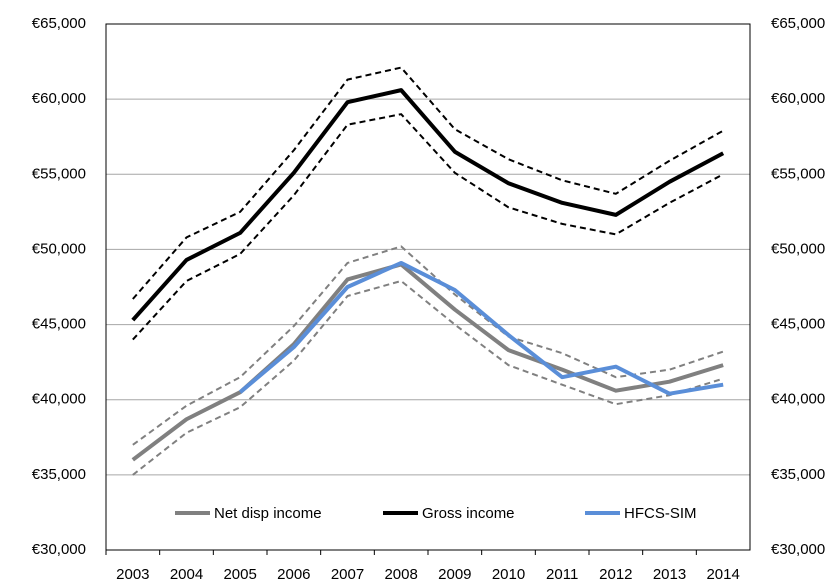 Image resolution: width=840 pixels, height=584 pixels. I want to click on x-tick-label: 2004, so click(186, 574).